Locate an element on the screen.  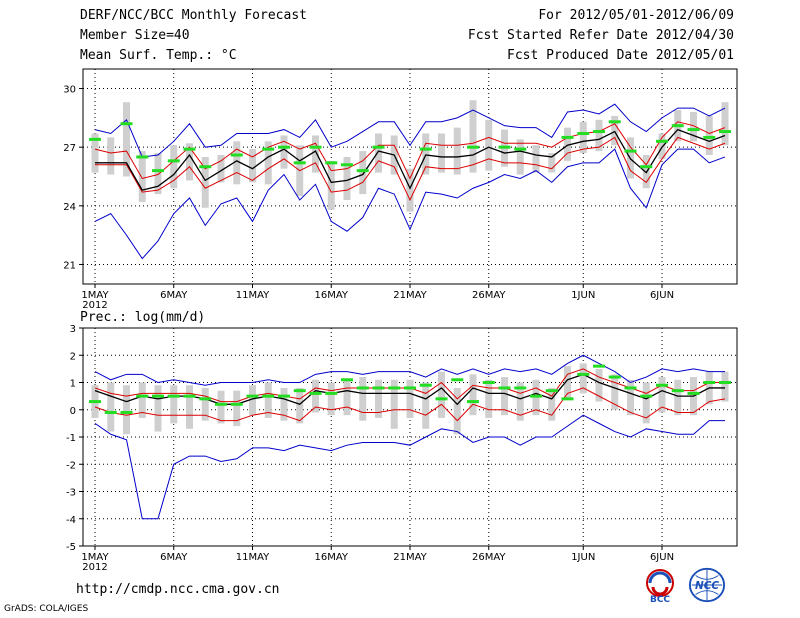
forecast-started: Fcst Started Refer Date 2012/04/30 is located at coordinates (600, 35).